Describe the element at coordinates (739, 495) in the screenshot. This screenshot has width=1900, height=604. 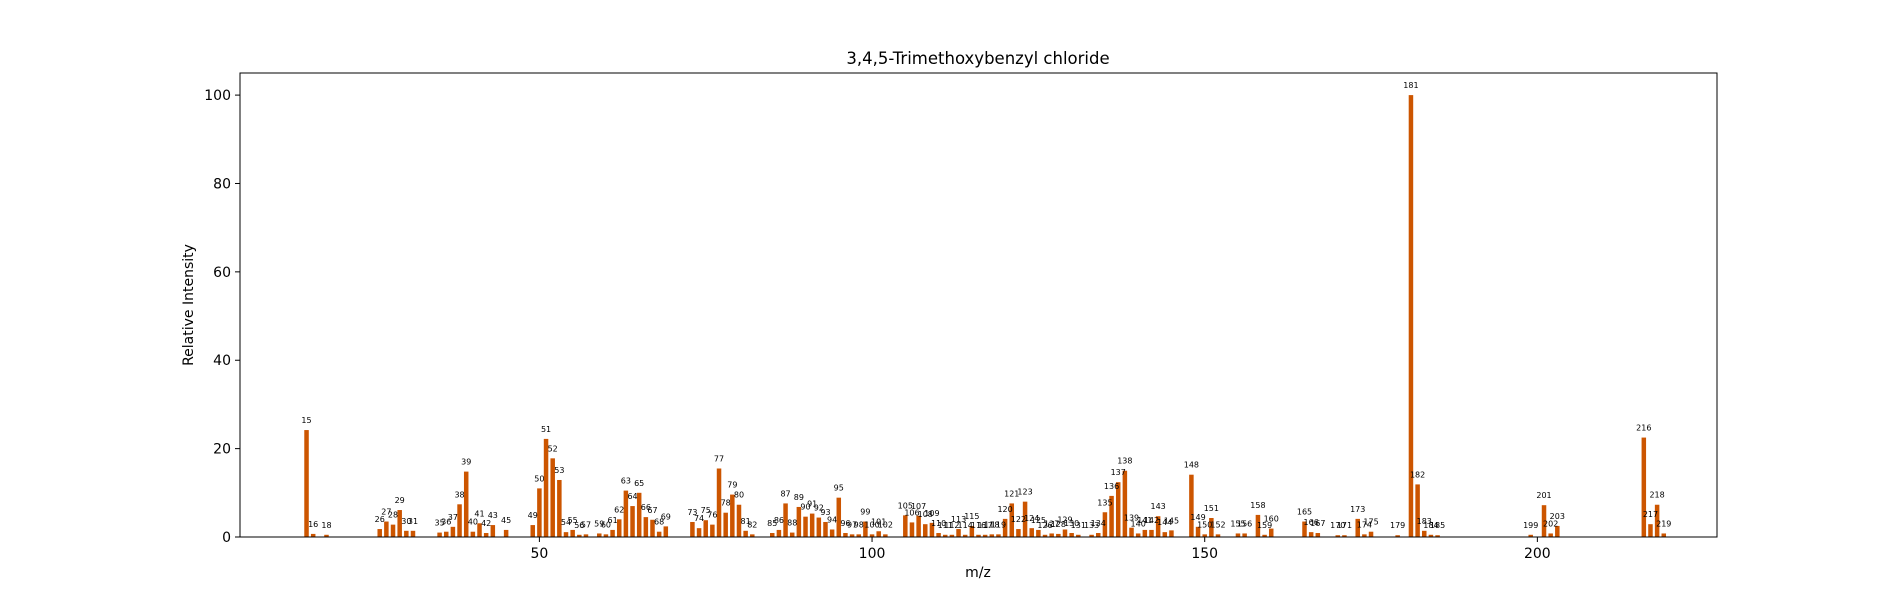
I see `bar-label-mz-80: 80` at that location.